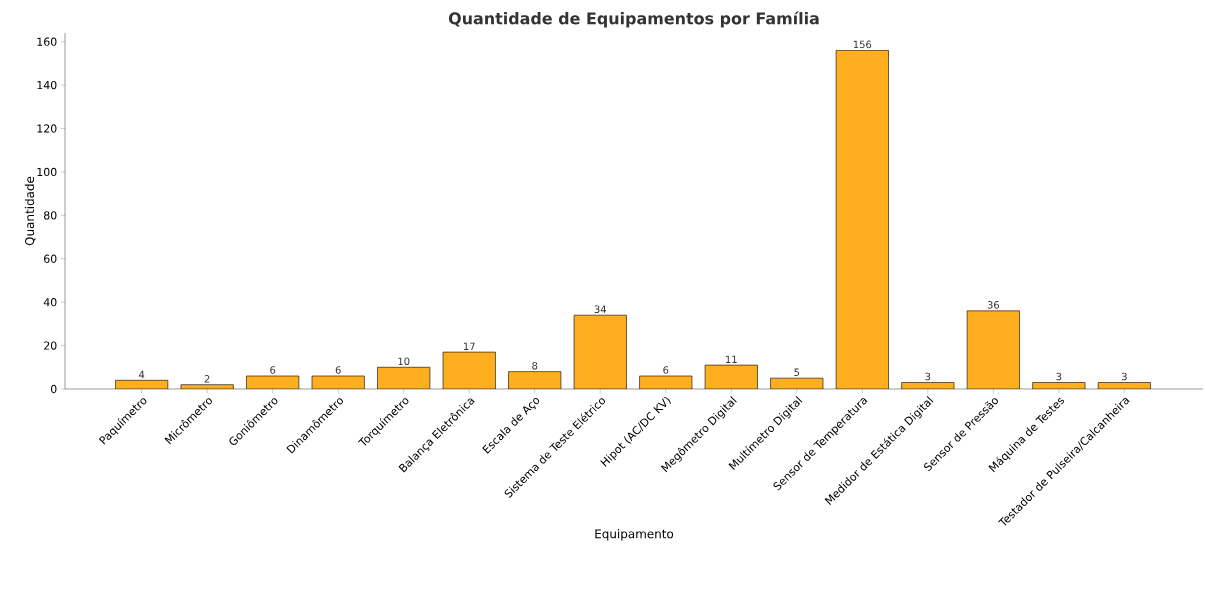 The height and width of the screenshot is (597, 1205). Describe the element at coordinates (50, 258) in the screenshot. I see `y-tick-label: 60` at that location.